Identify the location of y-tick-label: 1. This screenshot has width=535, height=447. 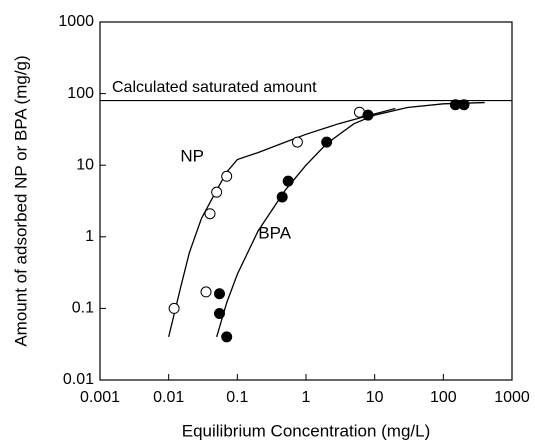
(89, 236).